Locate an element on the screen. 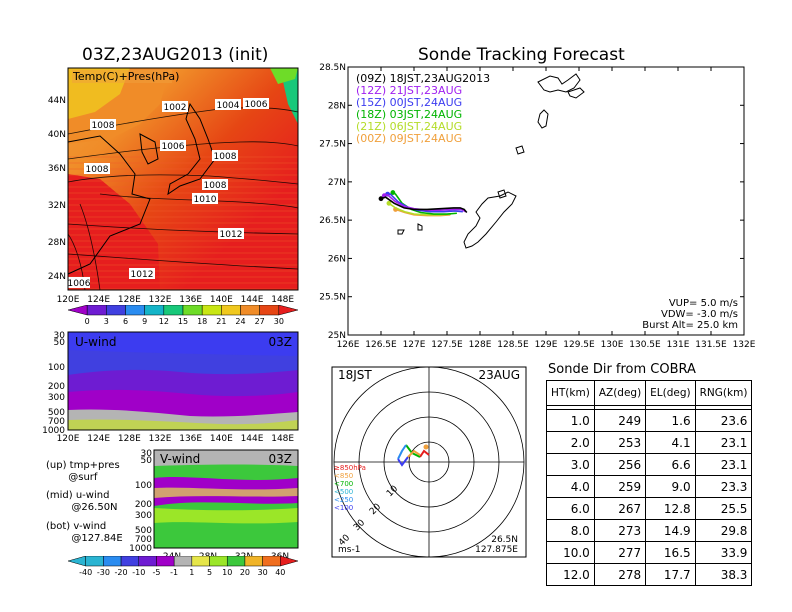  colorbar-label: -5 is located at coordinates (156, 572).